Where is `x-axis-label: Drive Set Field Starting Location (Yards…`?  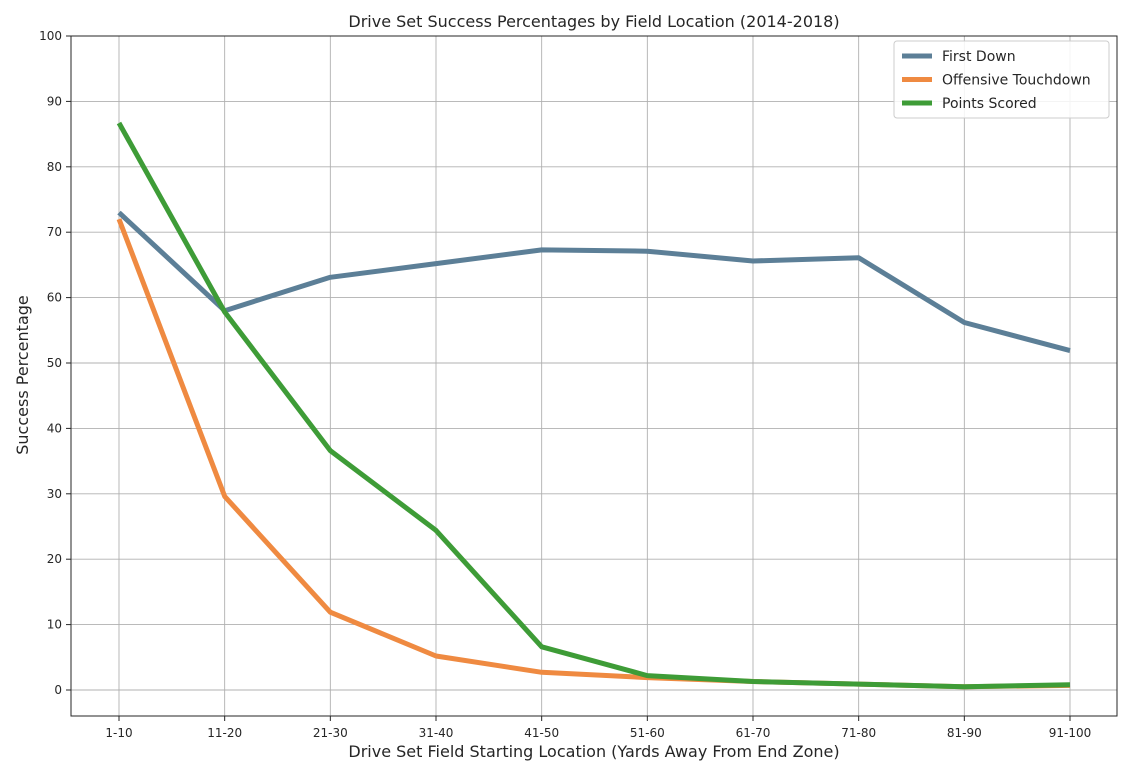
x-axis-label: Drive Set Field Starting Location (Yards… is located at coordinates (593, 751).